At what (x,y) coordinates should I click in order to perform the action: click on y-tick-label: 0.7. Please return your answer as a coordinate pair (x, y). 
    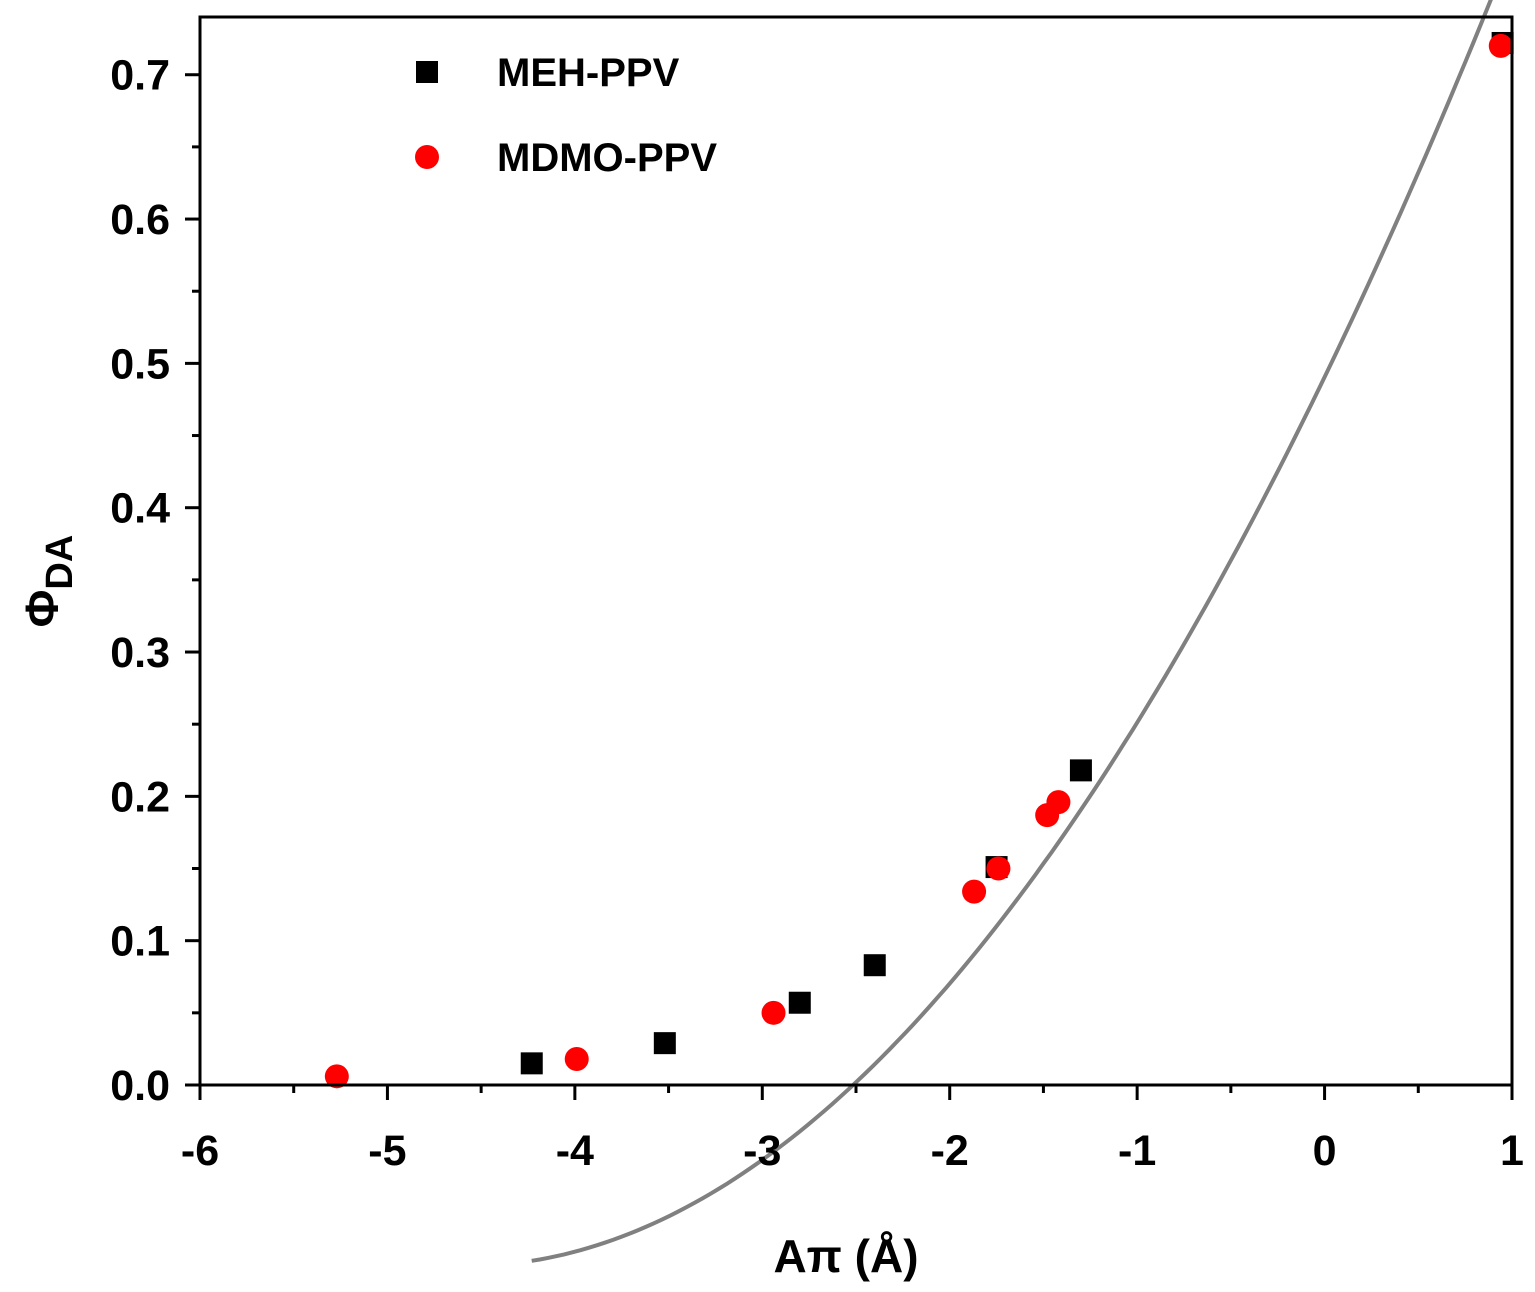
    Looking at the image, I should click on (140, 76).